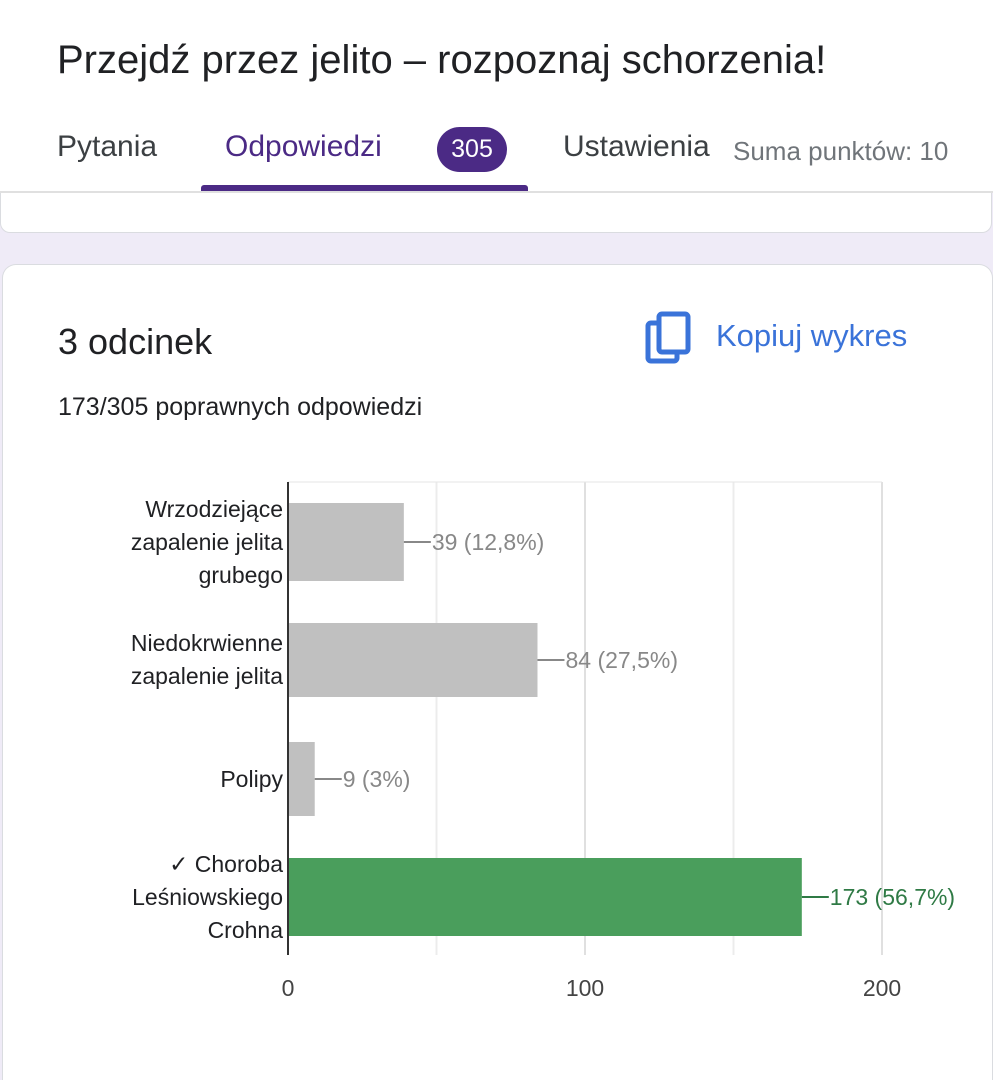  What do you see at coordinates (636, 146) in the screenshot?
I see `tab-settings: Ustawienia` at bounding box center [636, 146].